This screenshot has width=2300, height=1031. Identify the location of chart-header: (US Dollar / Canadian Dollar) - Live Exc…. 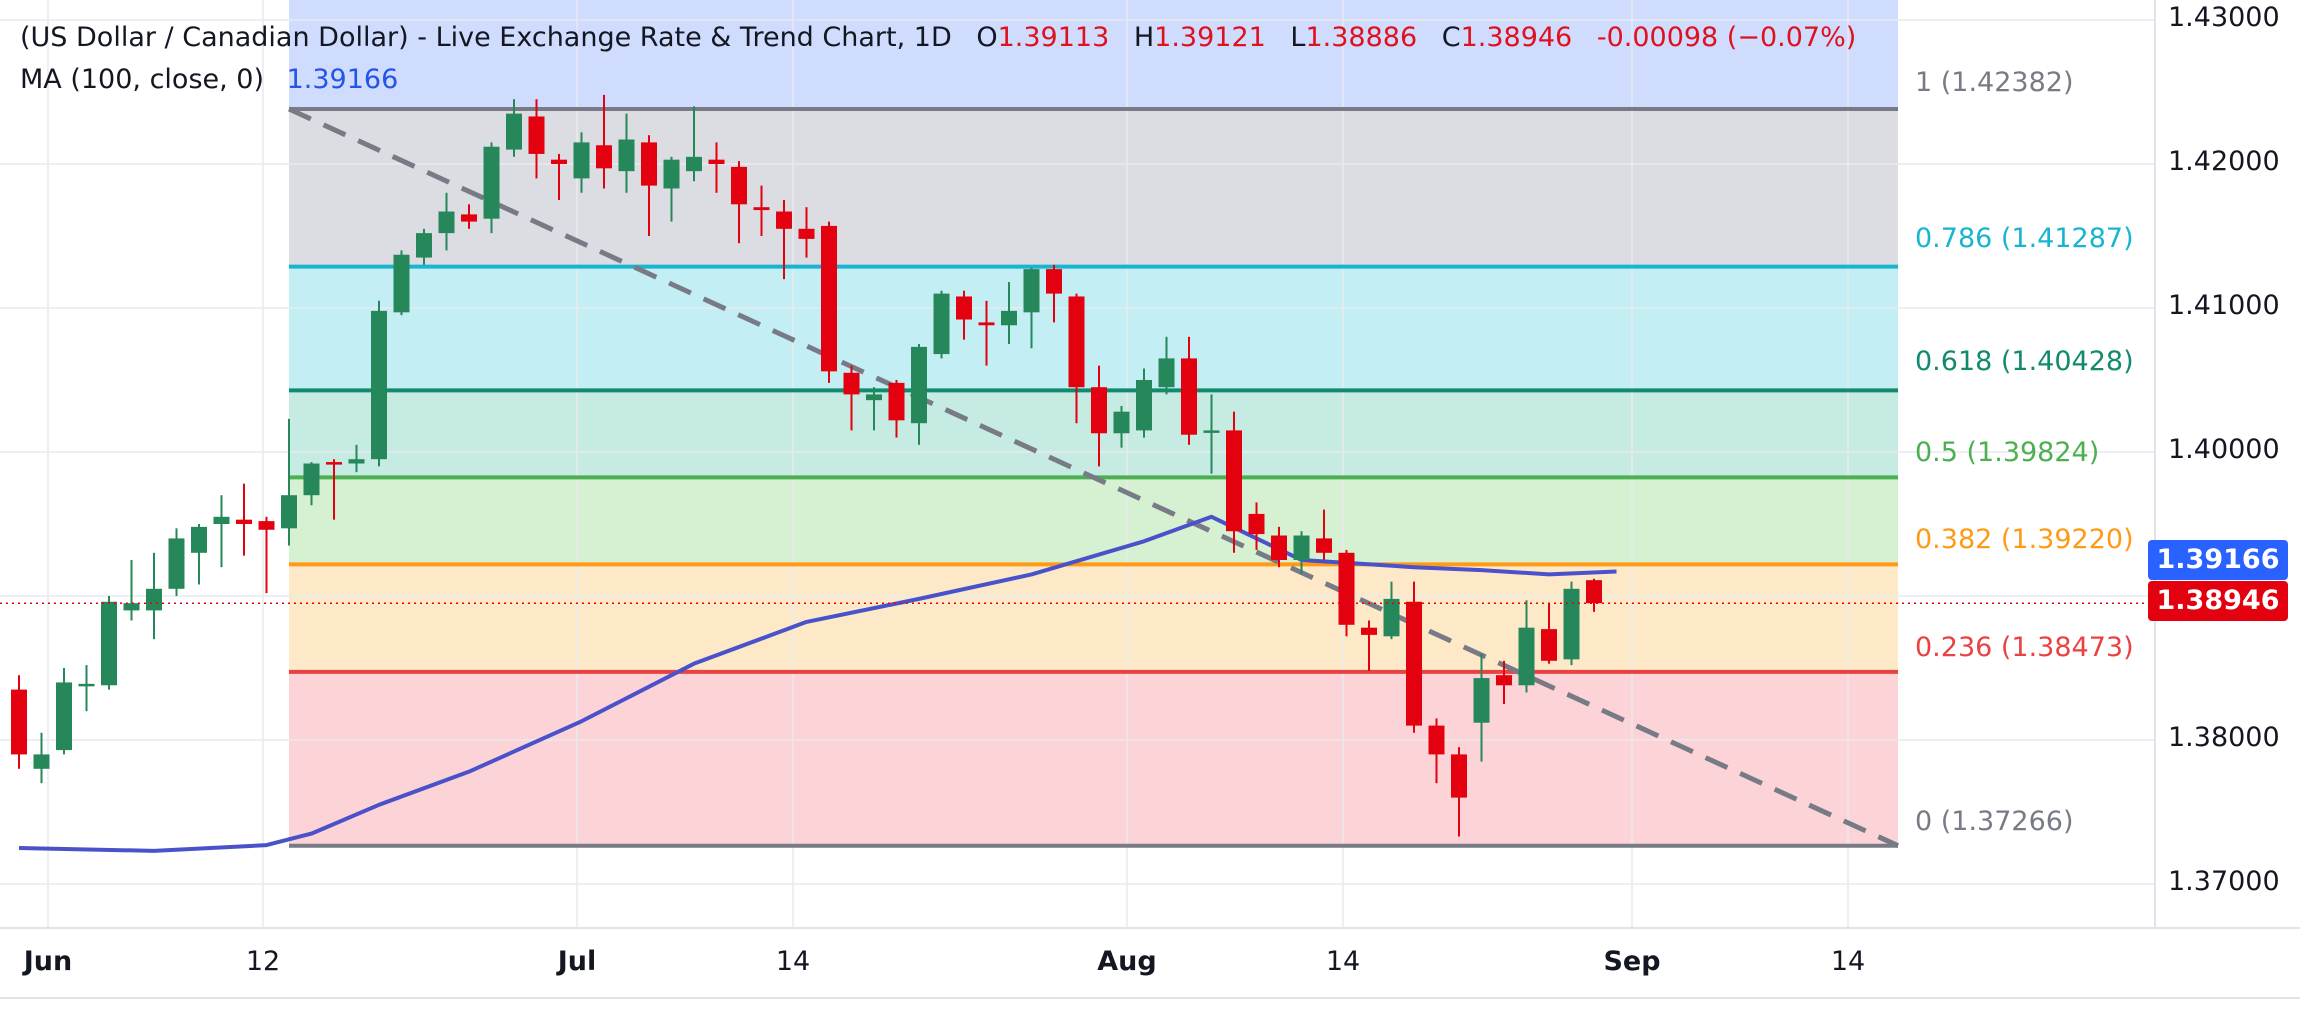
(938, 37).